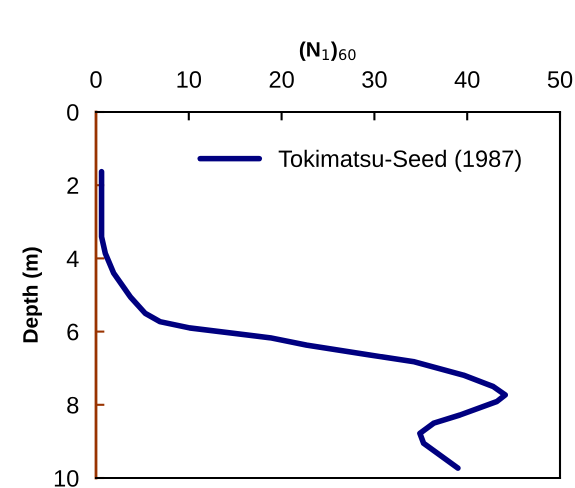  What do you see at coordinates (399, 161) in the screenshot?
I see `legend-label: Tokimatsu-Seed (1987)` at bounding box center [399, 161].